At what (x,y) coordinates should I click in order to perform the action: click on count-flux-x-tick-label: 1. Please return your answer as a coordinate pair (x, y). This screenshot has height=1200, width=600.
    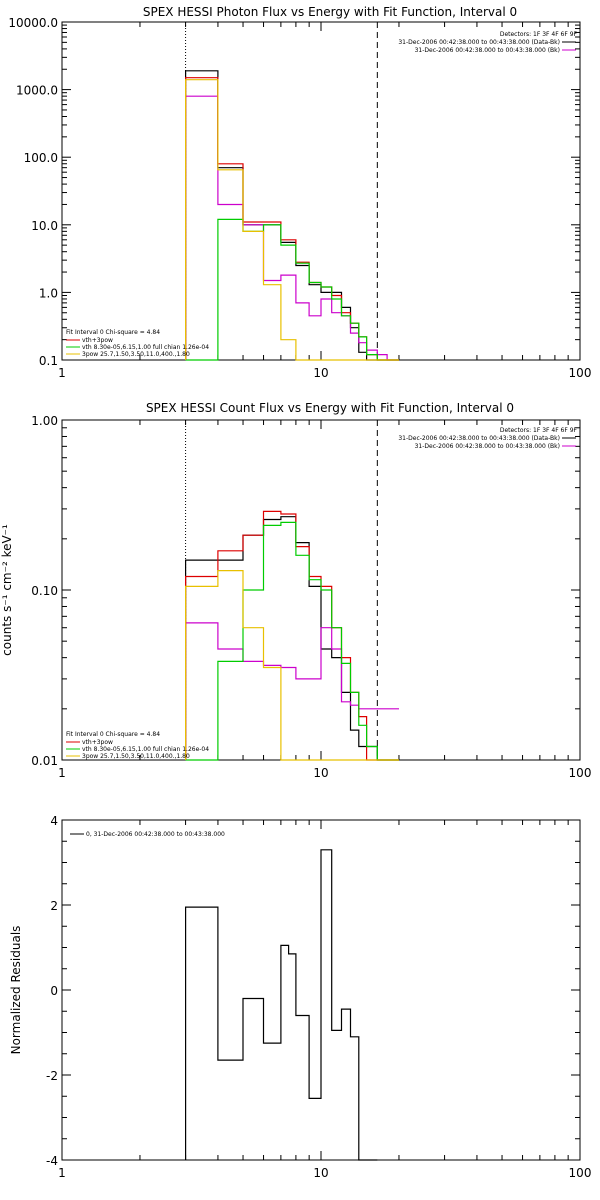
    Looking at the image, I should click on (62, 773).